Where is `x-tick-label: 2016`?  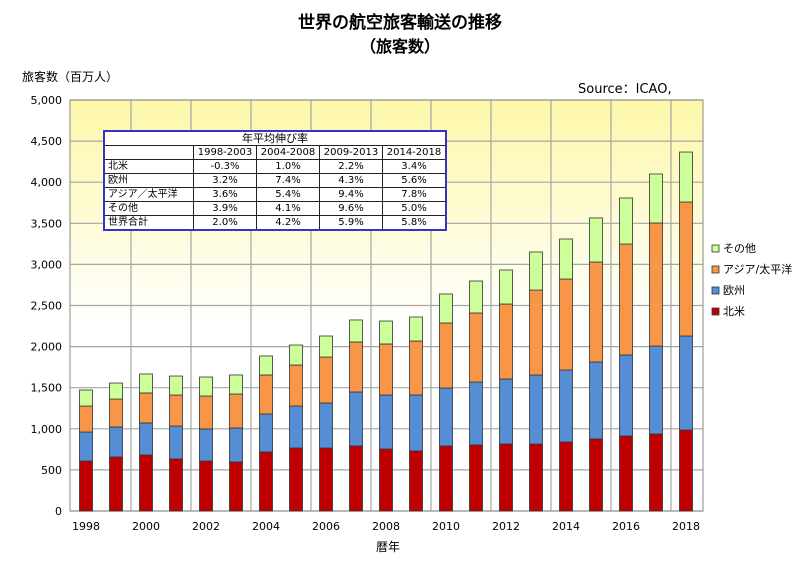 x-tick-label: 2016 is located at coordinates (626, 526).